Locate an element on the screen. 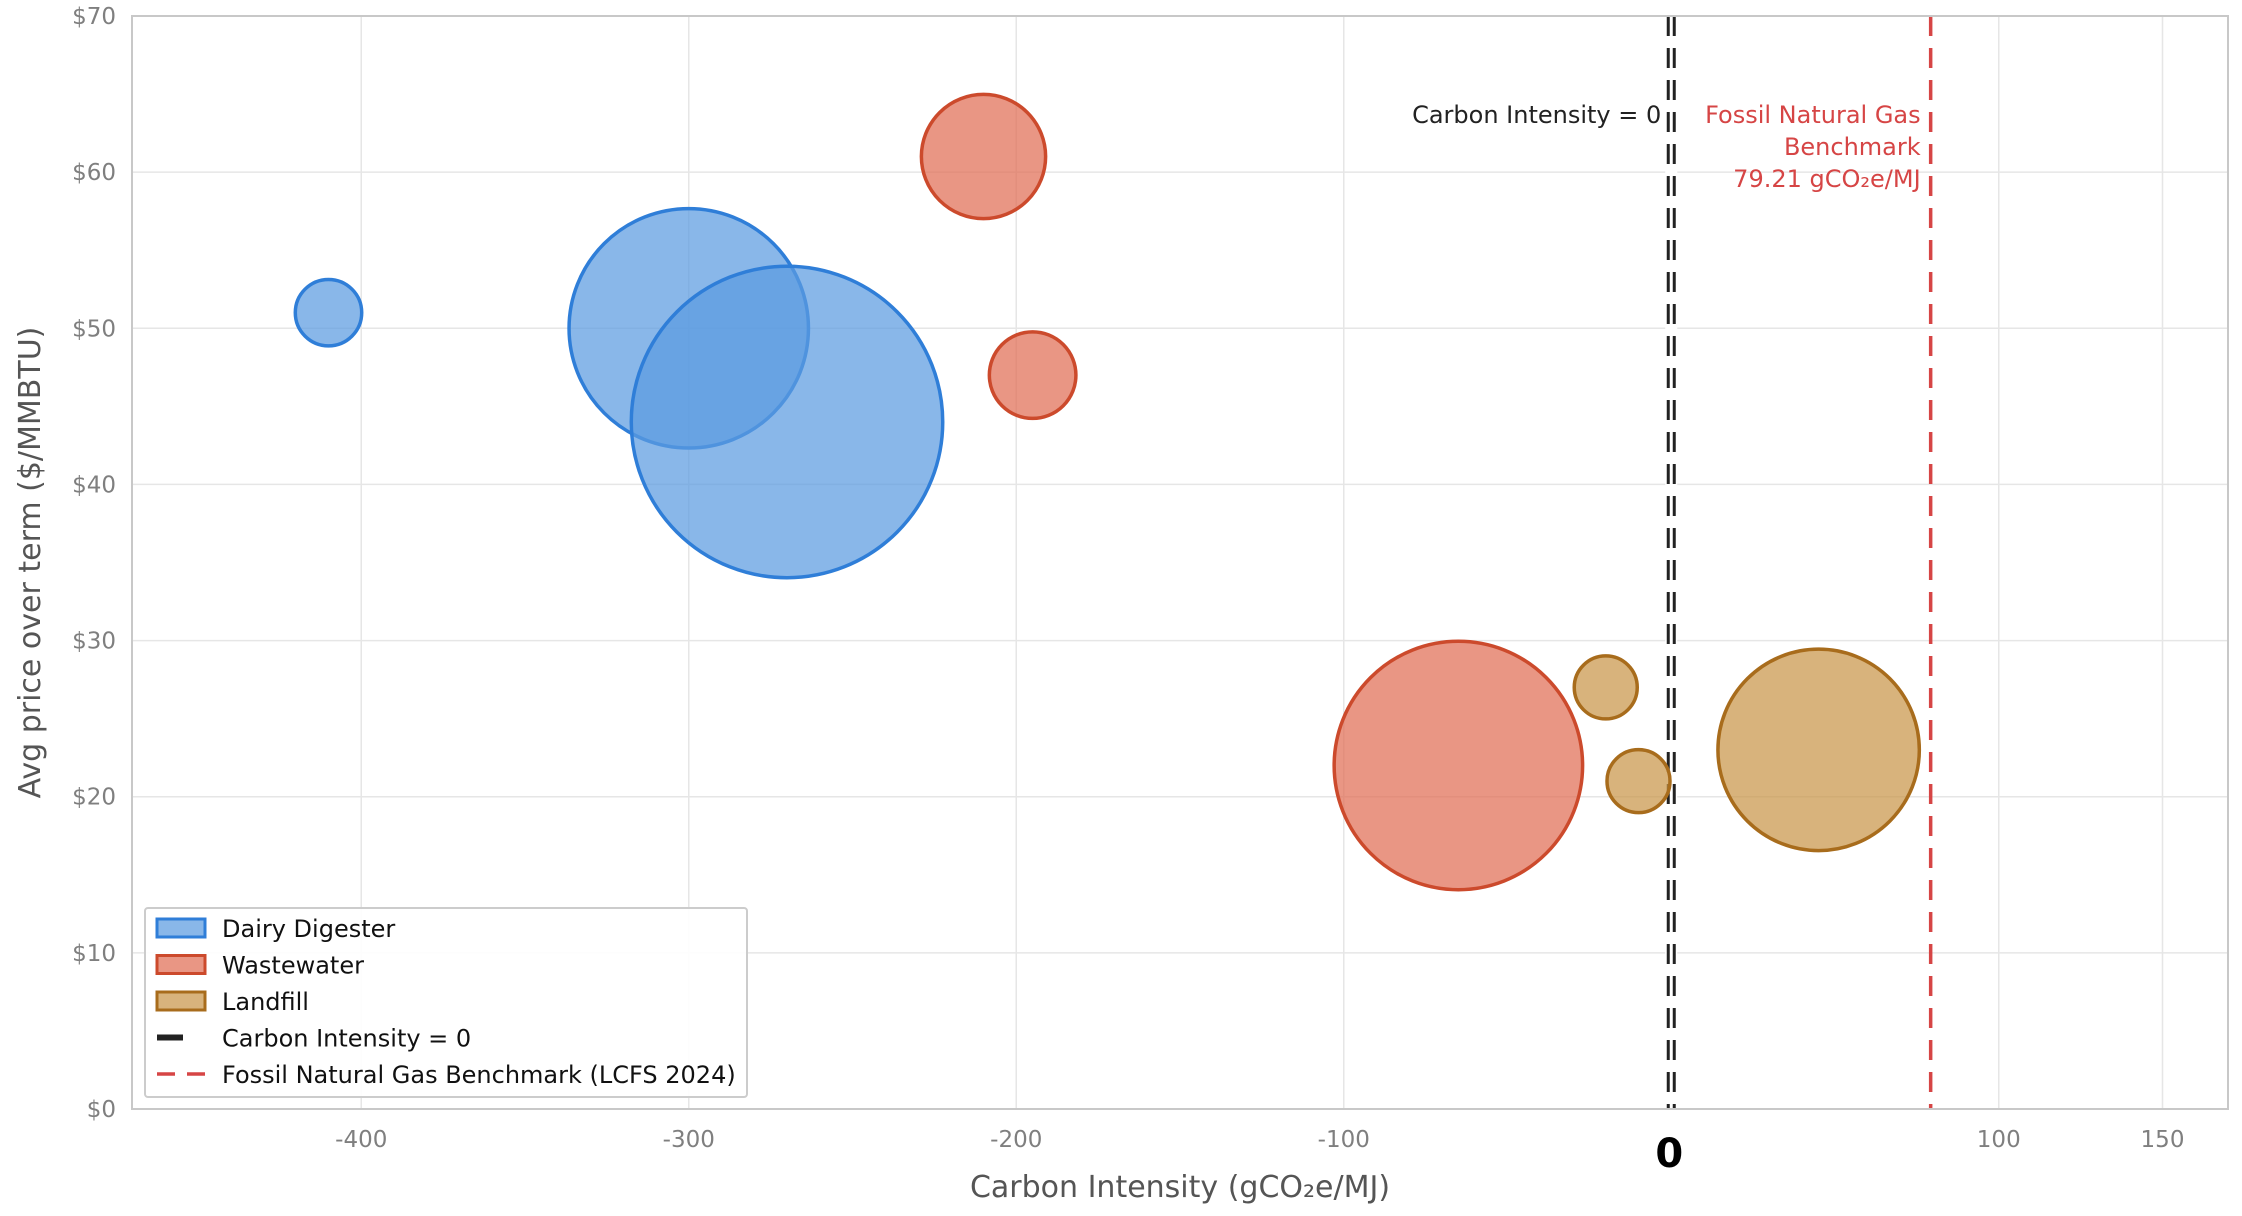 The height and width of the screenshot is (1216, 2242). y-axis-label: Avg price over term ($/MMBTU) is located at coordinates (30, 563).